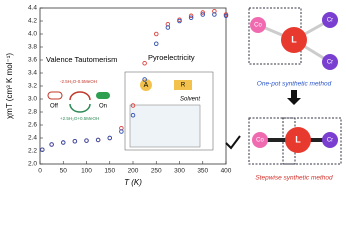 This screenshot has width=346, height=240. What do you see at coordinates (32, 60) in the screenshot?
I see `y-tick-label: 3.6` at bounding box center [32, 60].